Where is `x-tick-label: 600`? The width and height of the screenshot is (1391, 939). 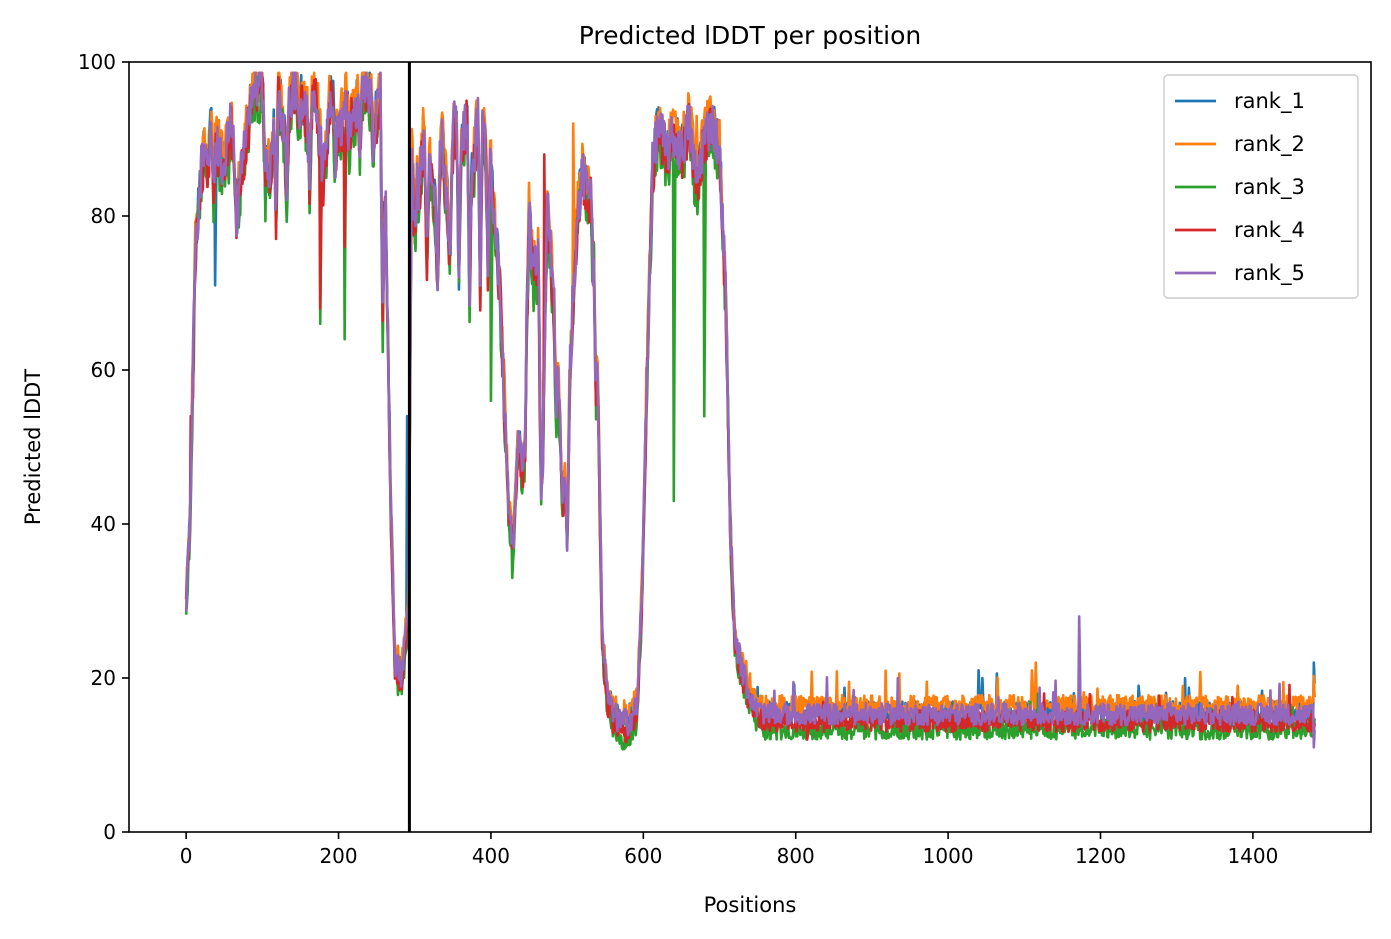 x-tick-label: 600 is located at coordinates (643, 856).